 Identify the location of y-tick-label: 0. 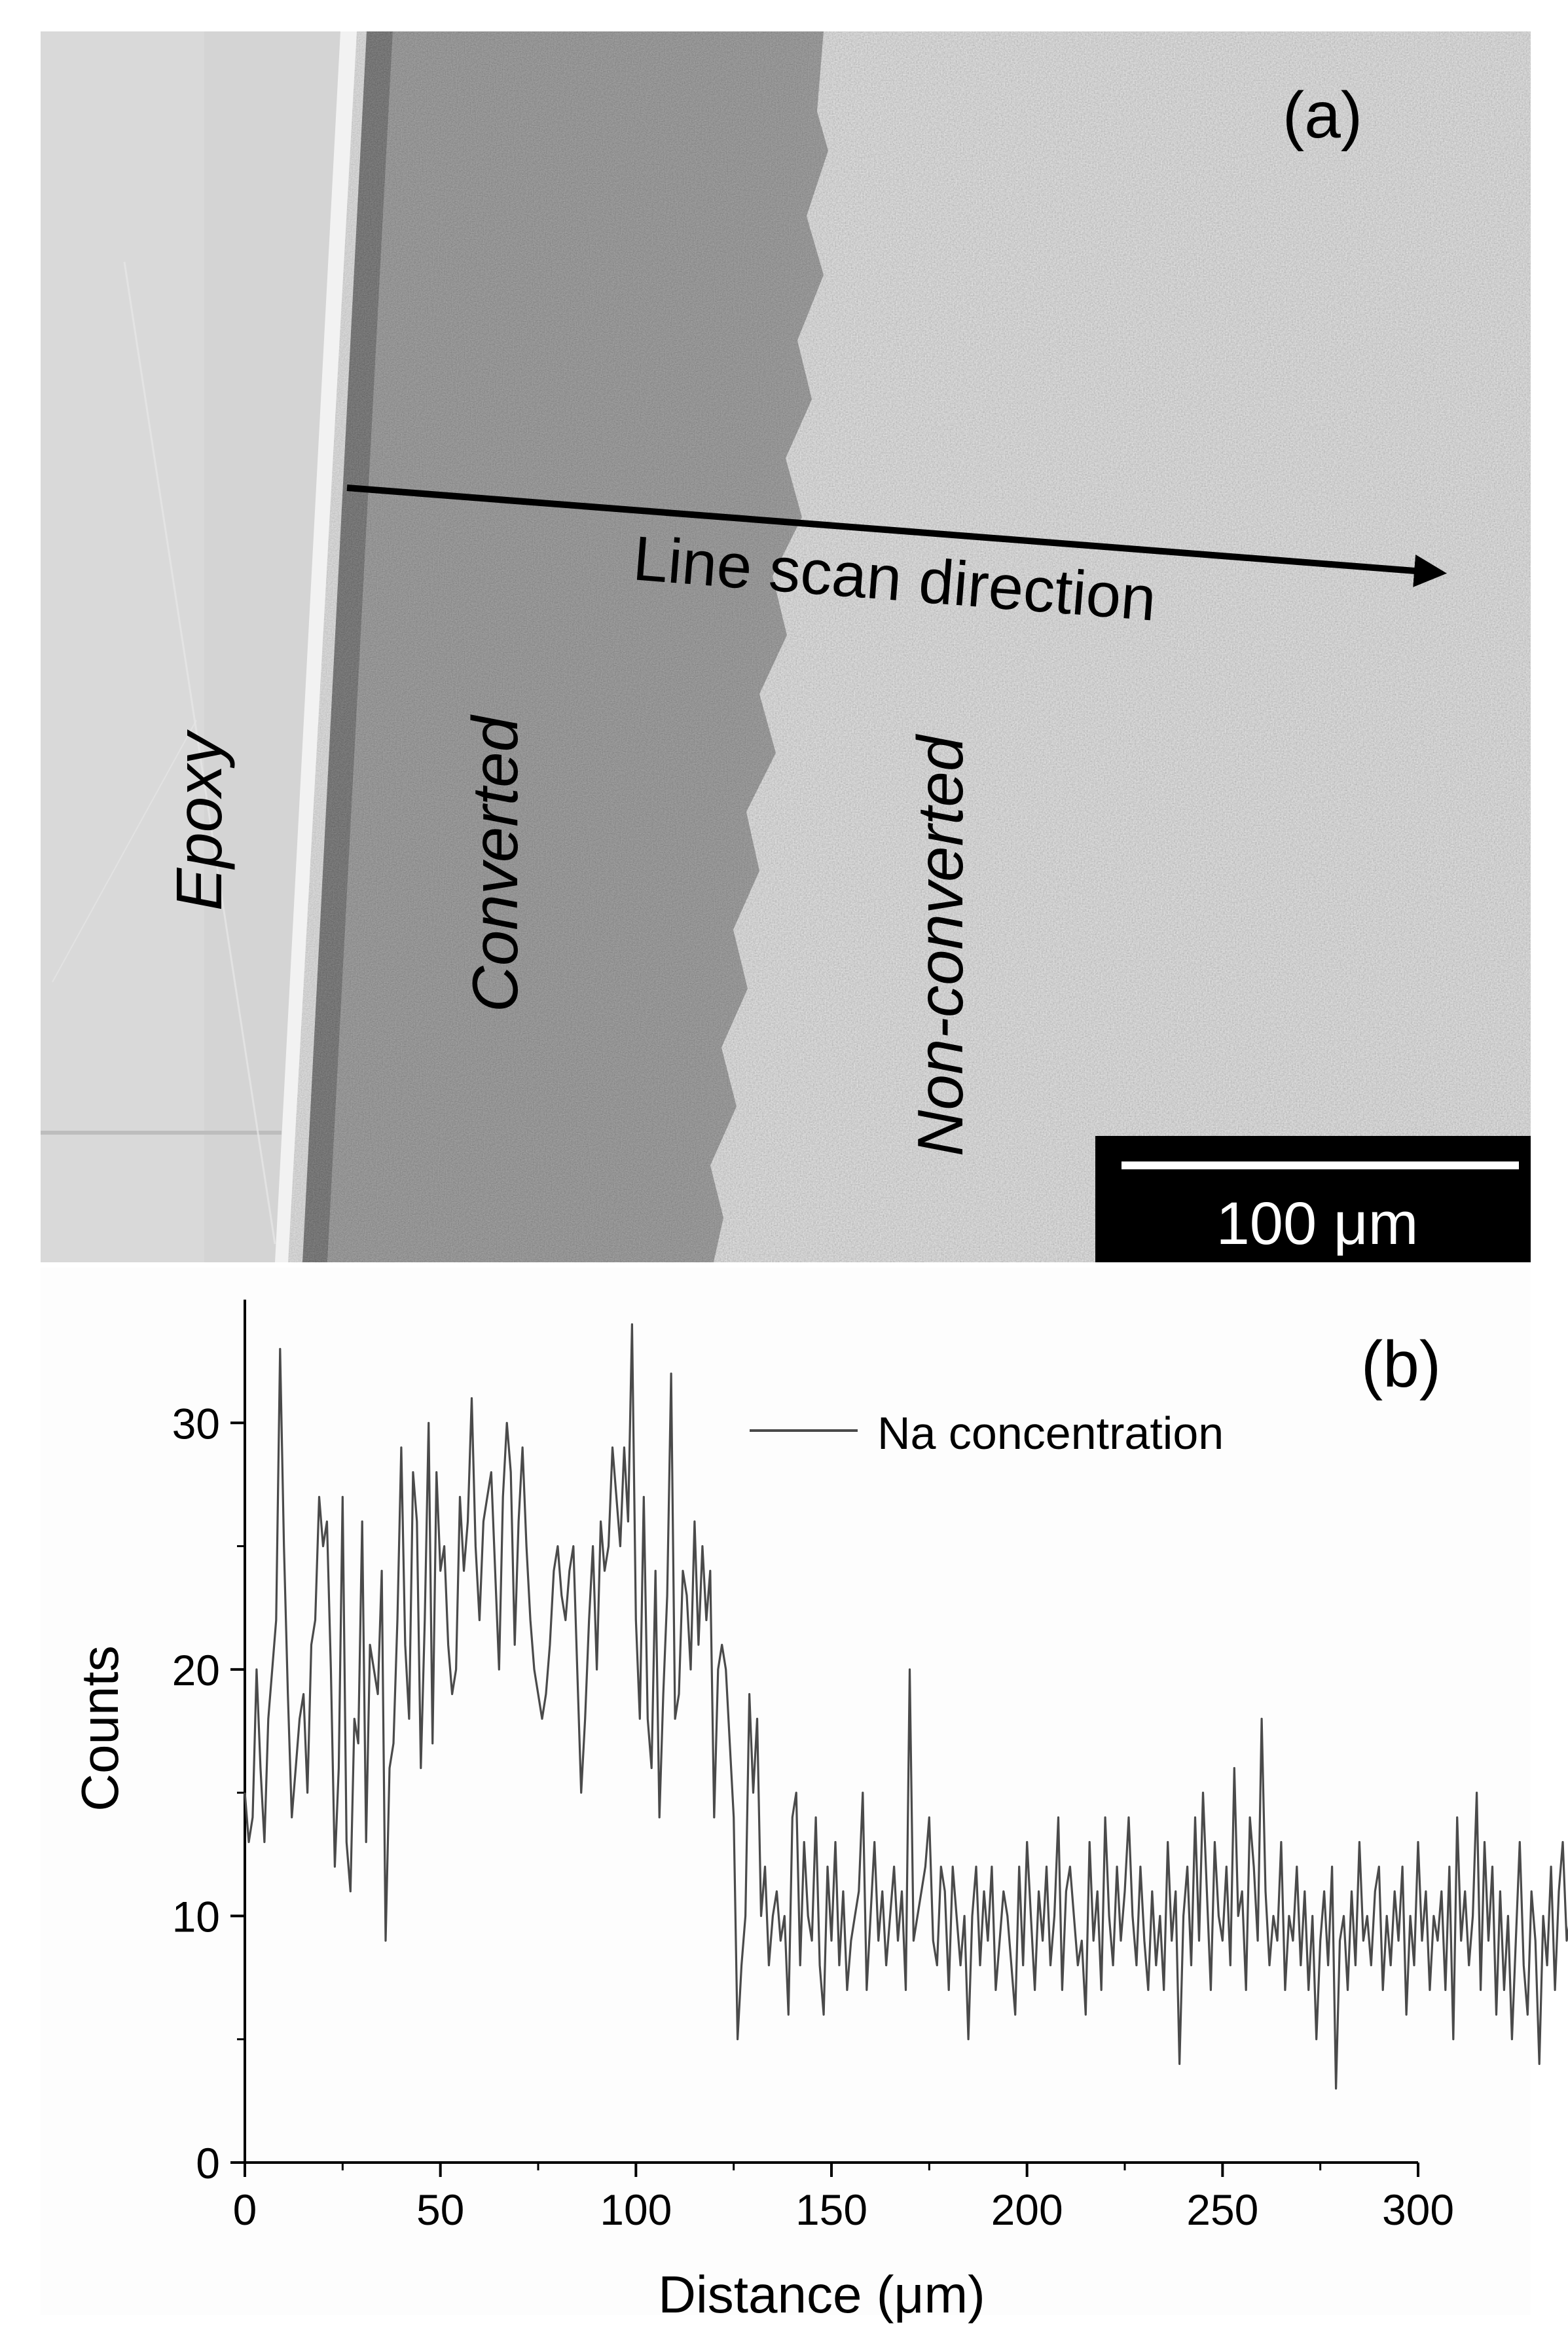
(208, 2163).